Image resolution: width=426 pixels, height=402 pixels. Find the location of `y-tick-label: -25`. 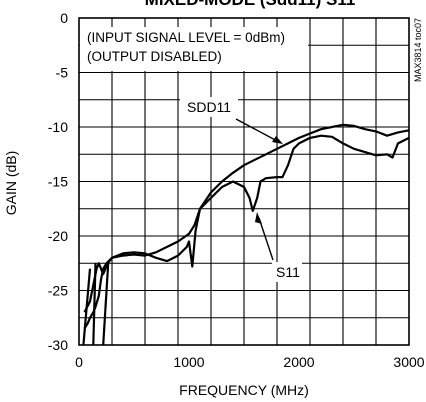

y-tick-label: -25 is located at coordinates (58, 291).